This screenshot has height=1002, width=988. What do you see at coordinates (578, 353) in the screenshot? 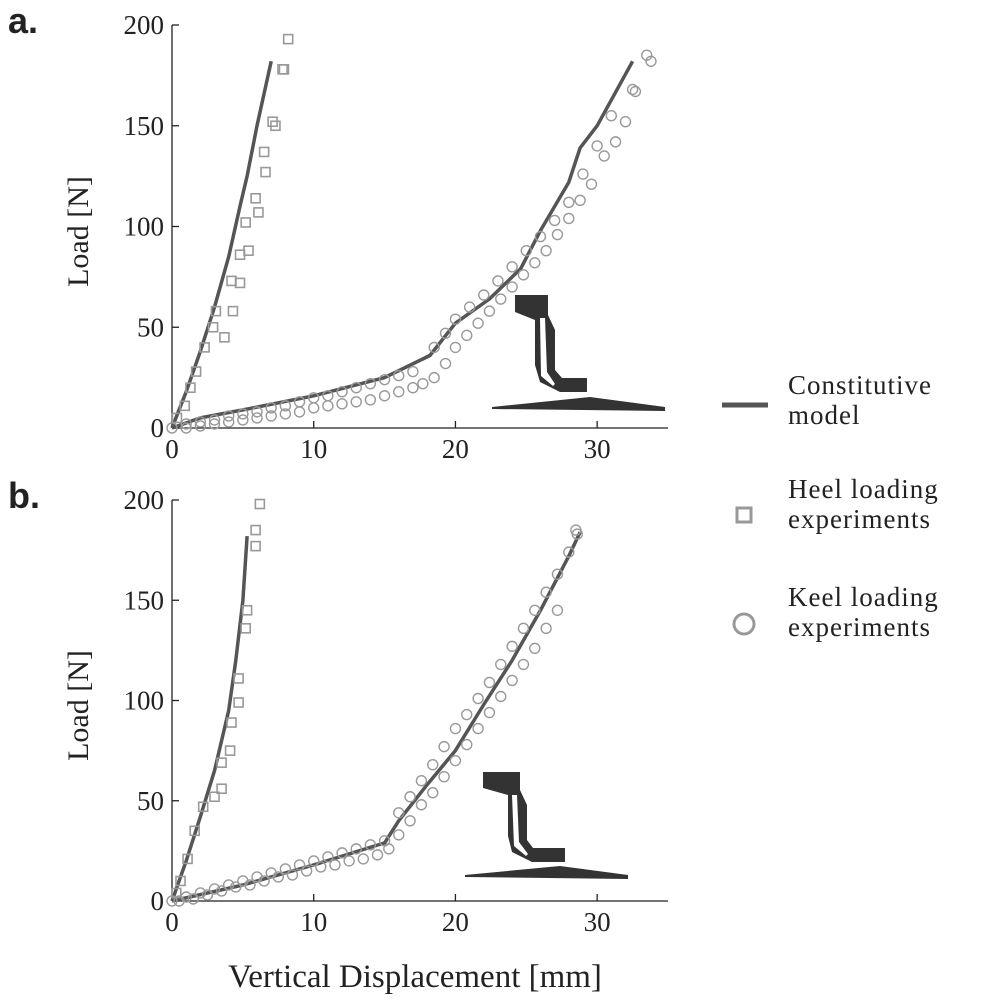
I see `inset-a` at bounding box center [578, 353].